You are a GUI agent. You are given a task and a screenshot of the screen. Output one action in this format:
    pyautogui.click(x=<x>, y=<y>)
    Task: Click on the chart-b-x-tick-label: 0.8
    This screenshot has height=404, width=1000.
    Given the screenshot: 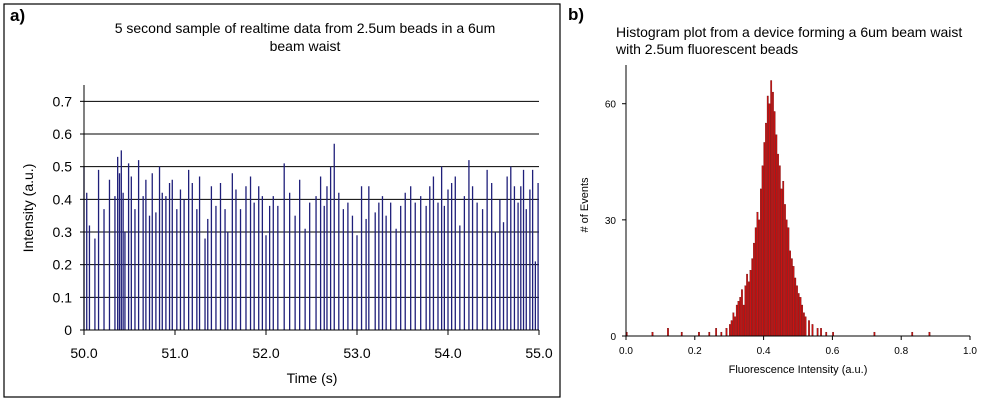 What is the action you would take?
    pyautogui.click(x=901, y=351)
    